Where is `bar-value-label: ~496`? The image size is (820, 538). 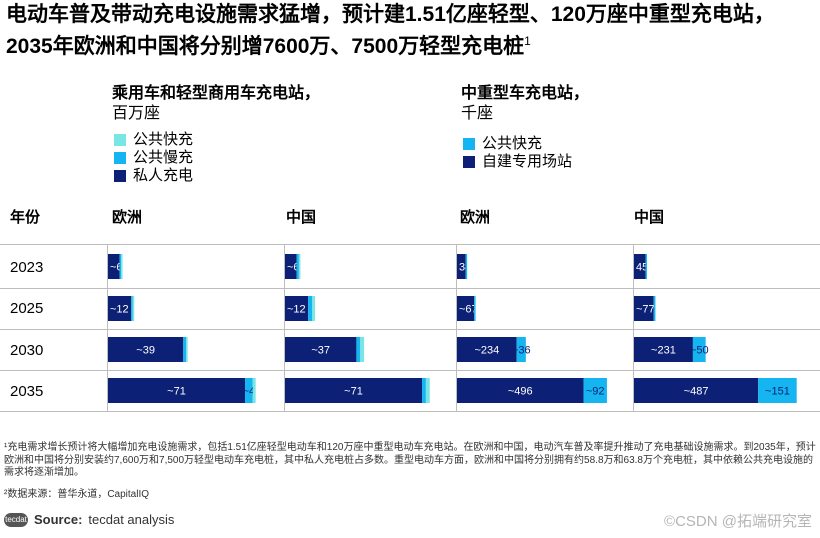 bar-value-label: ~496 is located at coordinates (520, 392).